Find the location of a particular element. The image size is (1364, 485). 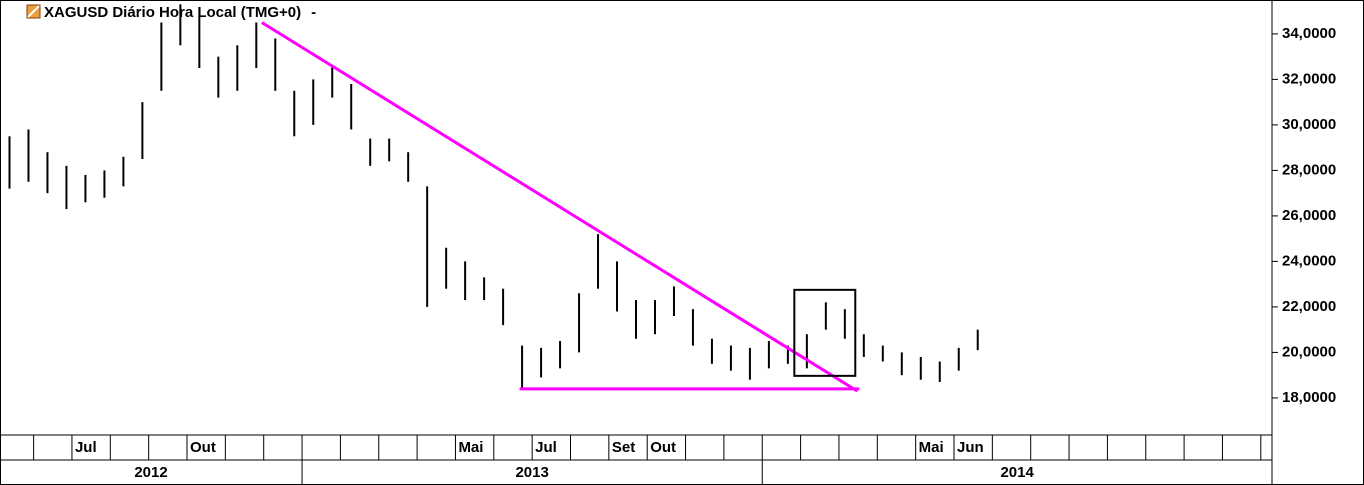

icon is located at coordinates (33, 11).